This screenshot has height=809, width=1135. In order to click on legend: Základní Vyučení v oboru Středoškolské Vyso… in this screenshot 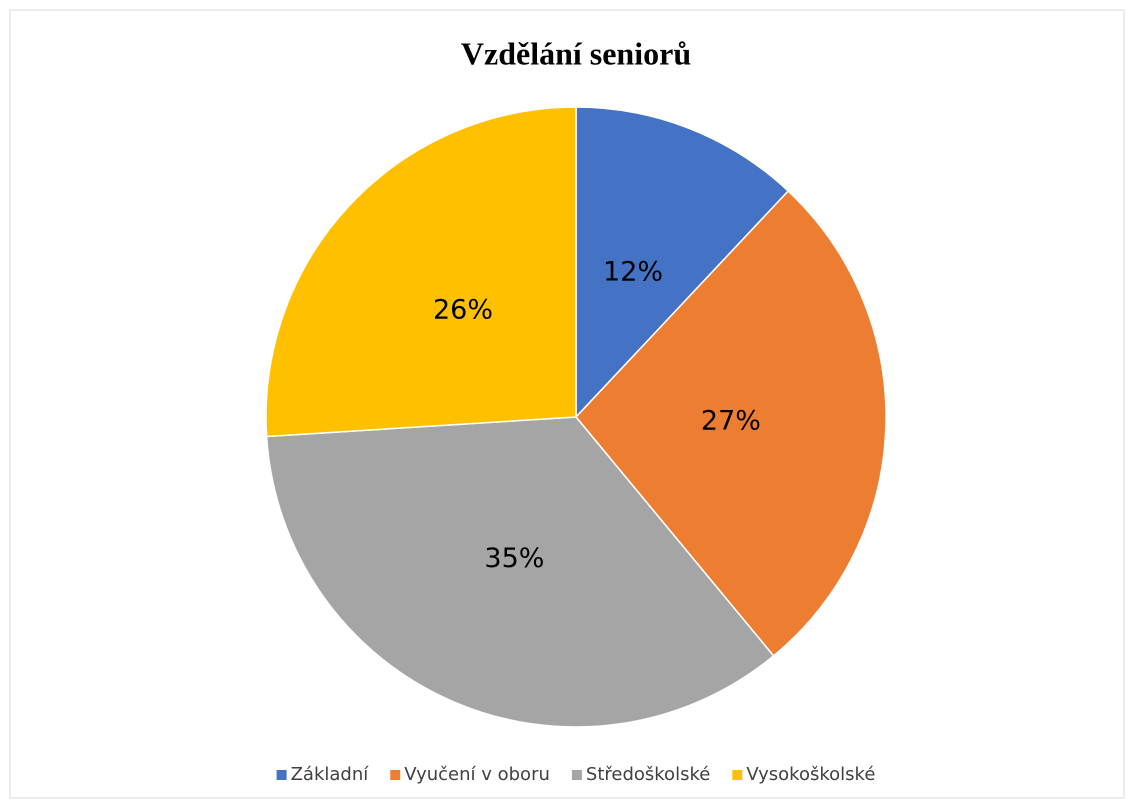, I will do `click(575, 774)`.